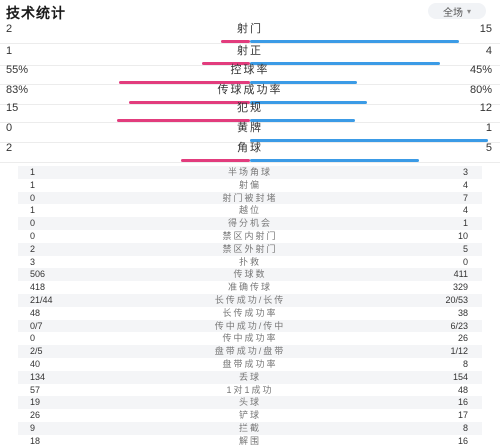  I want to click on home-value: 134, so click(38, 376).